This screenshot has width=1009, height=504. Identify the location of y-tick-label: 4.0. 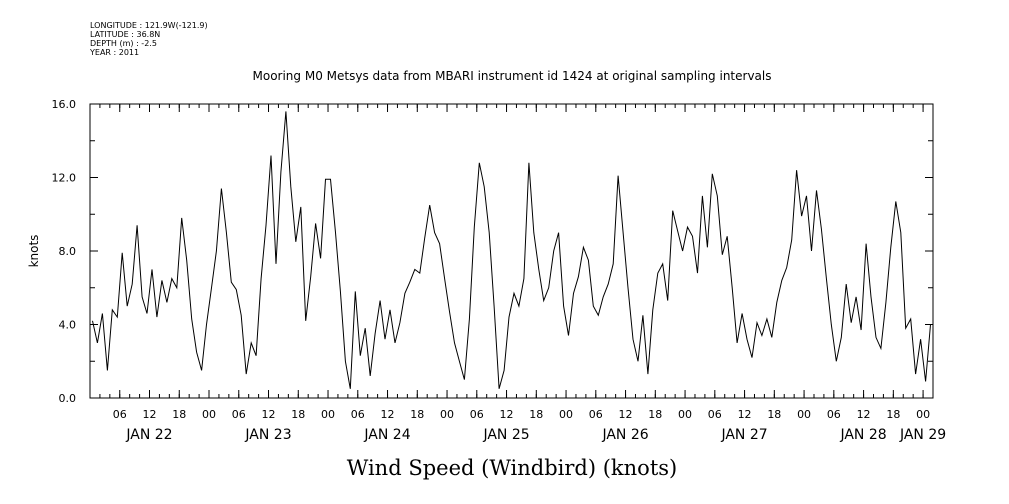
(68, 325).